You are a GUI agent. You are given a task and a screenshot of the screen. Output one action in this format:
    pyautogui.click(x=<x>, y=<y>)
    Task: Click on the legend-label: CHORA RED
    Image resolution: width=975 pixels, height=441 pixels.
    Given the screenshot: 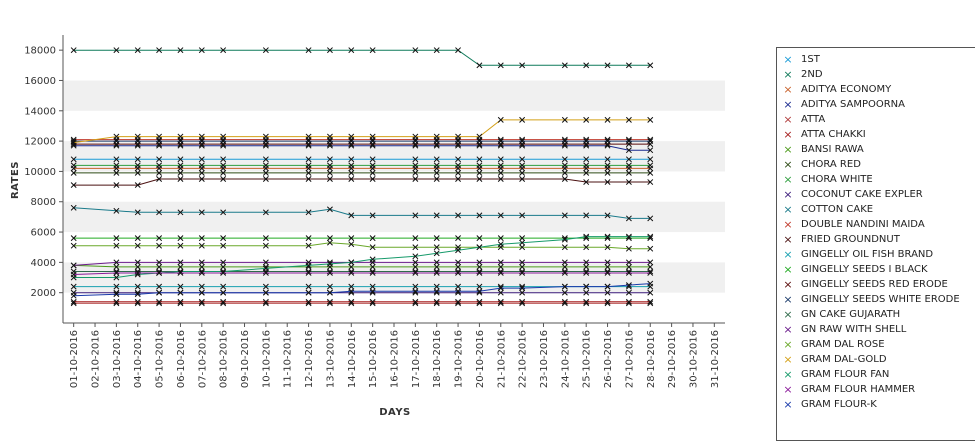 What is the action you would take?
    pyautogui.click(x=831, y=164)
    